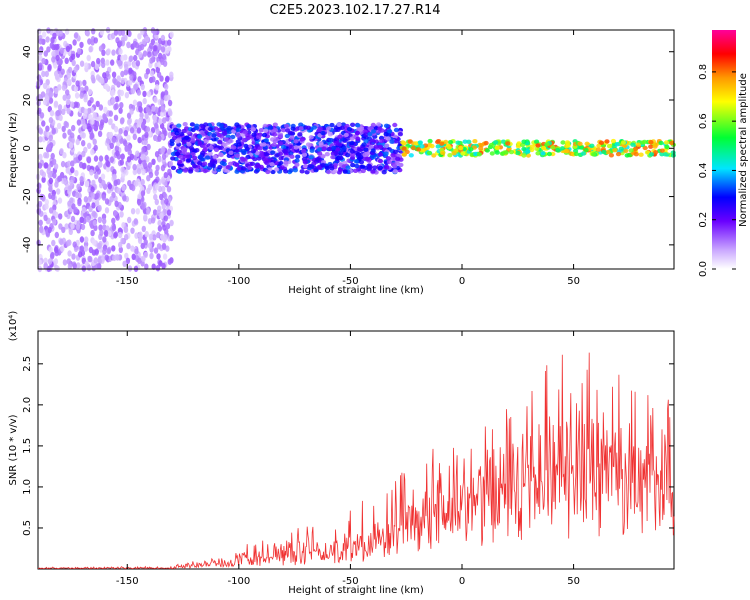 This screenshot has width=750, height=600. Describe the element at coordinates (238, 281) in the screenshot. I see `x-tick-label: -100` at that location.